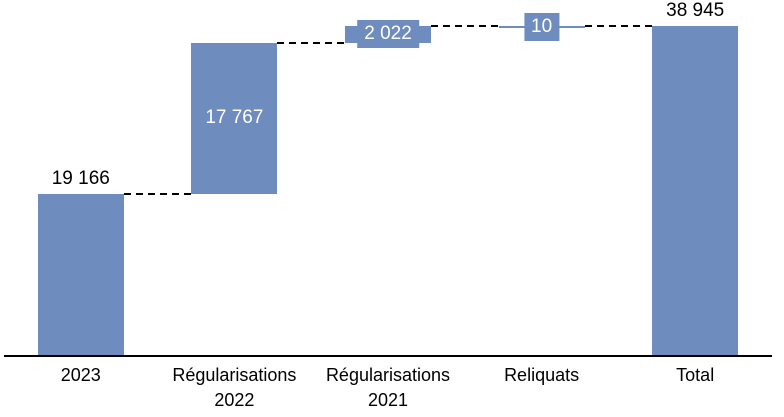 Image resolution: width=784 pixels, height=417 pixels. What do you see at coordinates (80, 178) in the screenshot?
I see `data-label-2023: 19 166` at bounding box center [80, 178].